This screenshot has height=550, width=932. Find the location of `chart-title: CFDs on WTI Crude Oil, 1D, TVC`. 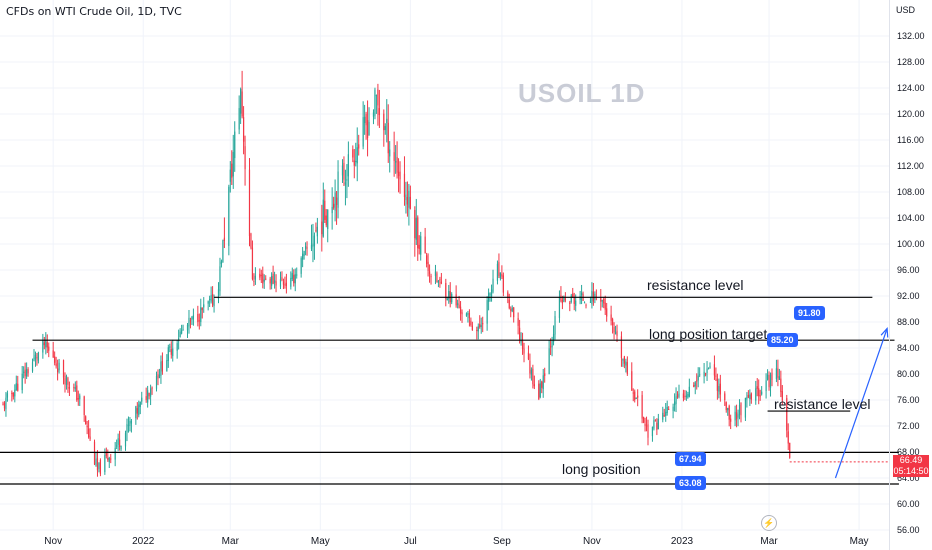

chart-title: CFDs on WTI Crude Oil, 1D, TVC is located at coordinates (94, 11).